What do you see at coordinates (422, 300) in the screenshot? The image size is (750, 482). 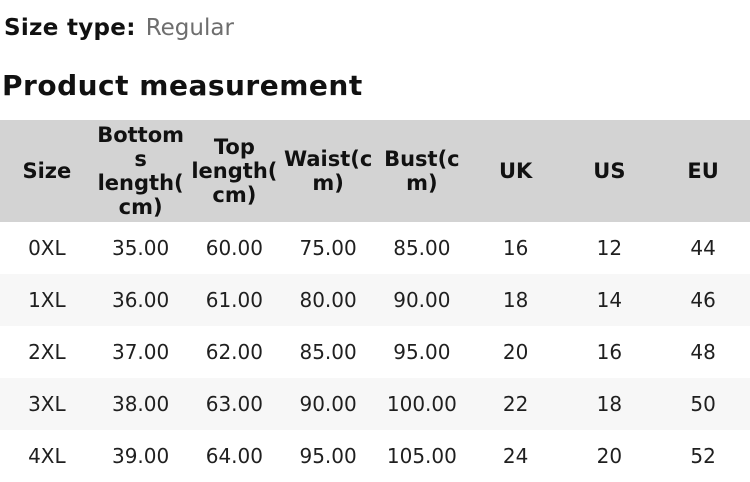 I see `cell-bust: 90.00` at bounding box center [422, 300].